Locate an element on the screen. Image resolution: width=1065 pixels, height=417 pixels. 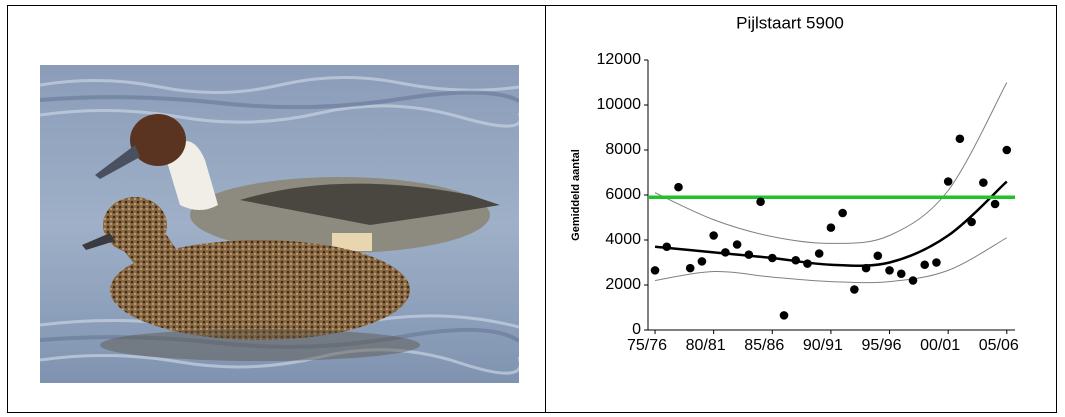
chart-title: Pijlstaart 5900 is located at coordinates (790, 22).